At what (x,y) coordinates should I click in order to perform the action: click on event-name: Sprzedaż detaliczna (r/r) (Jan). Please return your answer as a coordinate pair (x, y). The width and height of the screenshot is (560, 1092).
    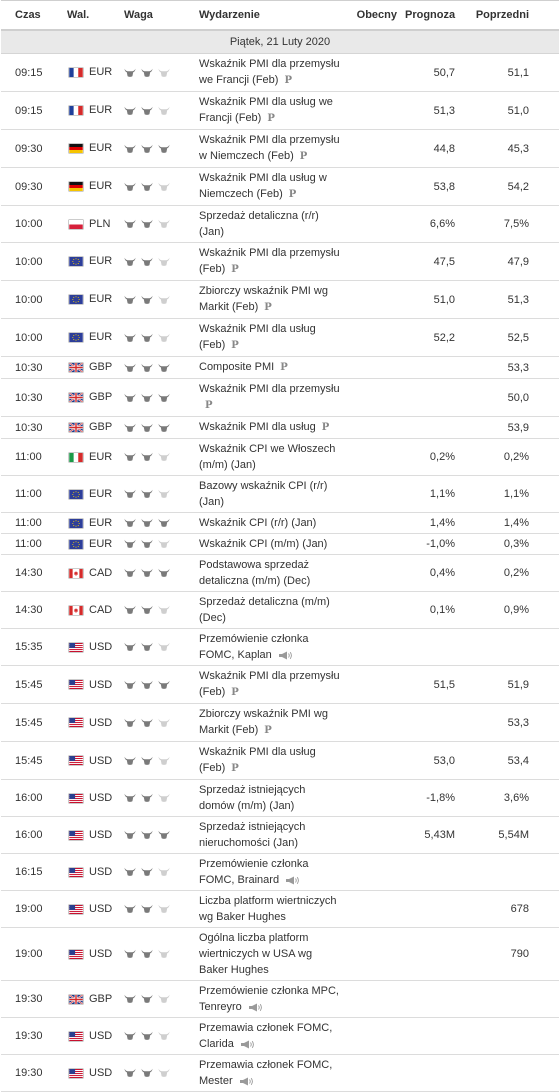
    Looking at the image, I should click on (259, 224).